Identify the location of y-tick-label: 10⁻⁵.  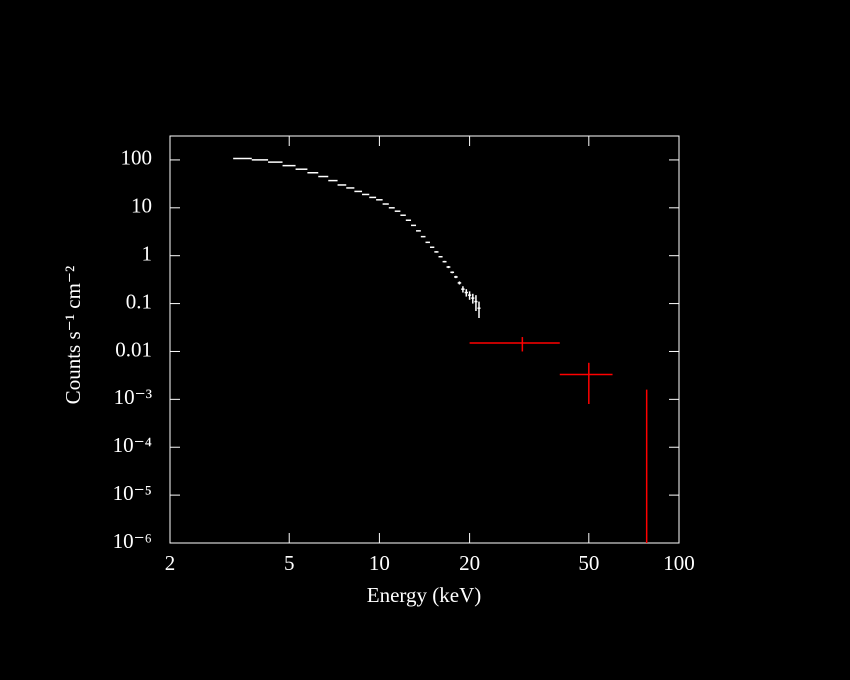
(132, 493).